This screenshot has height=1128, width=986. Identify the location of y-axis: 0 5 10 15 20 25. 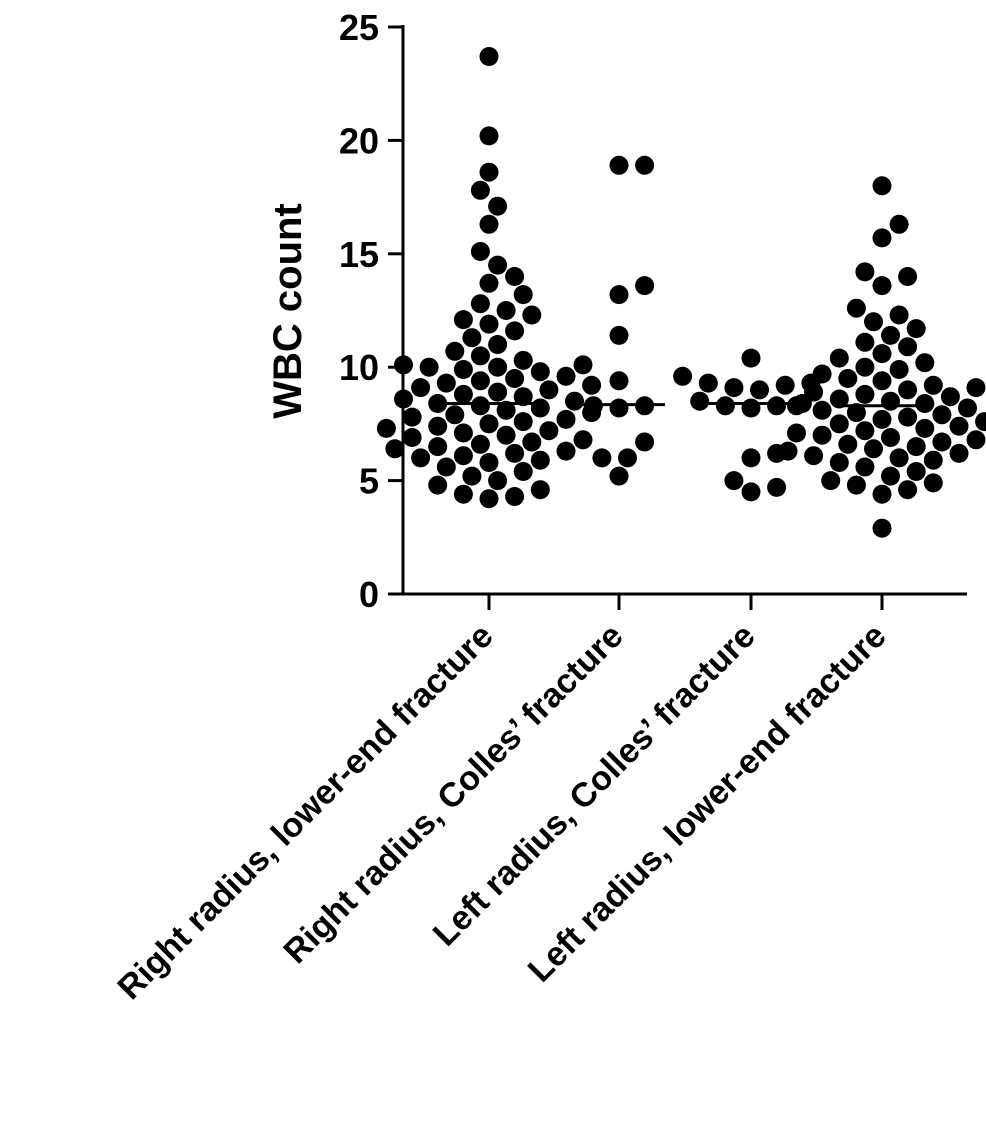
(372, 311).